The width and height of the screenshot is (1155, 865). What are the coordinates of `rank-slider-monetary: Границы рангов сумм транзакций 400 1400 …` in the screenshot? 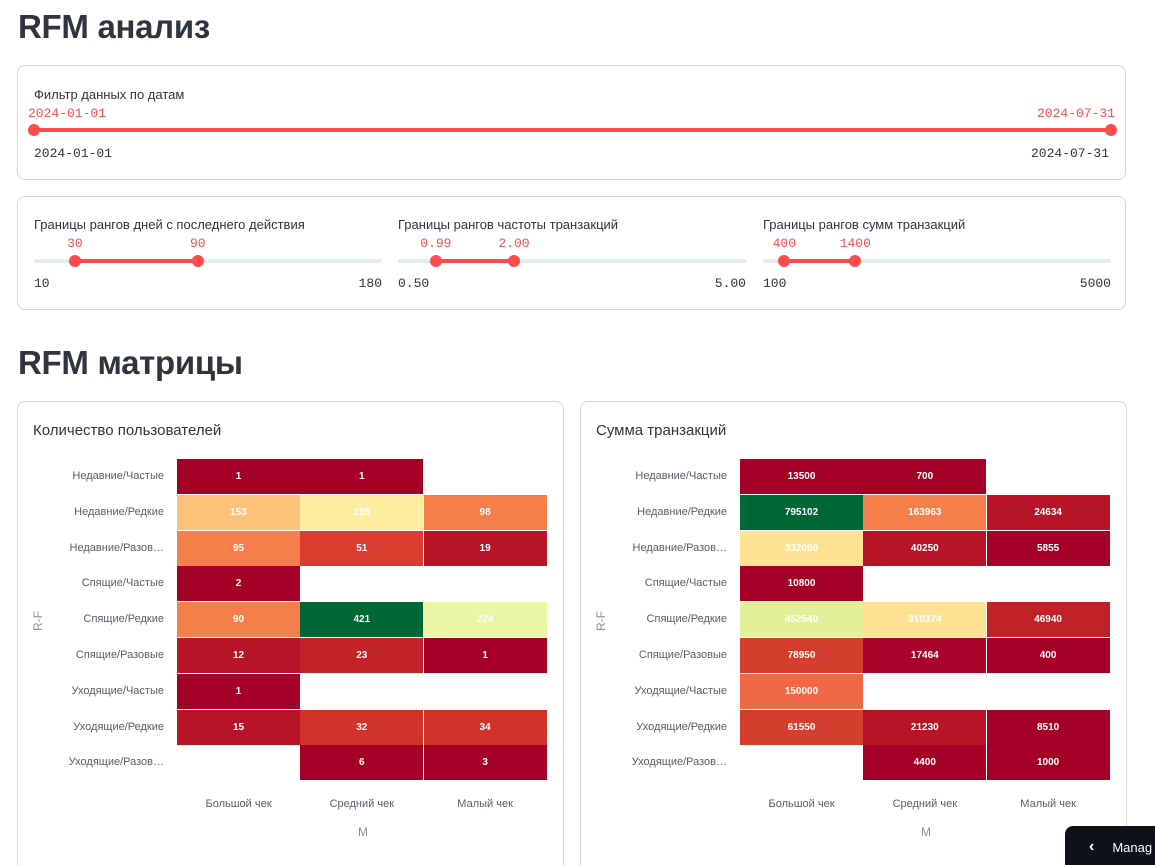 It's located at (937, 254).